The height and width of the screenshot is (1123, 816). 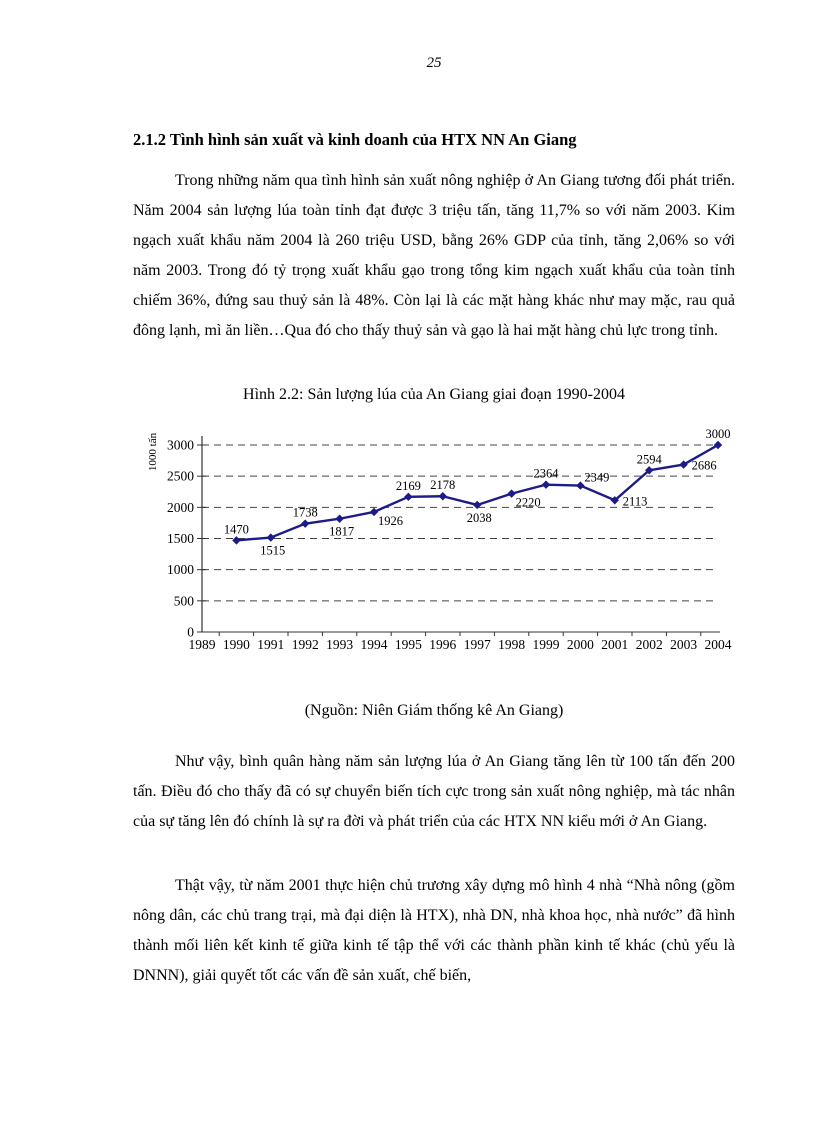 I want to click on data-label: 2169, so click(x=408, y=486).